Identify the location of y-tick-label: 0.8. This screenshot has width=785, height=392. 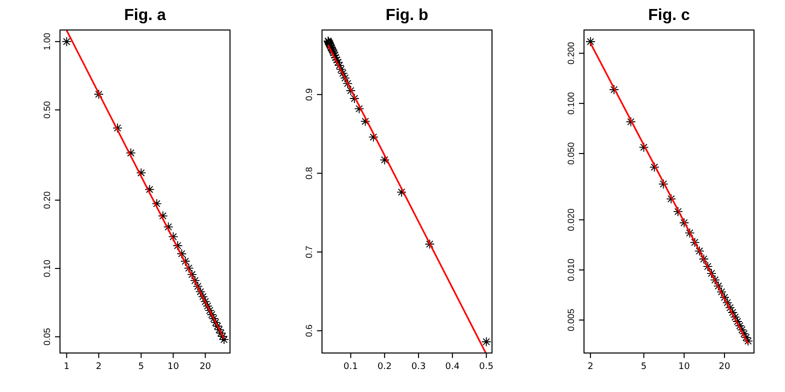
(309, 173).